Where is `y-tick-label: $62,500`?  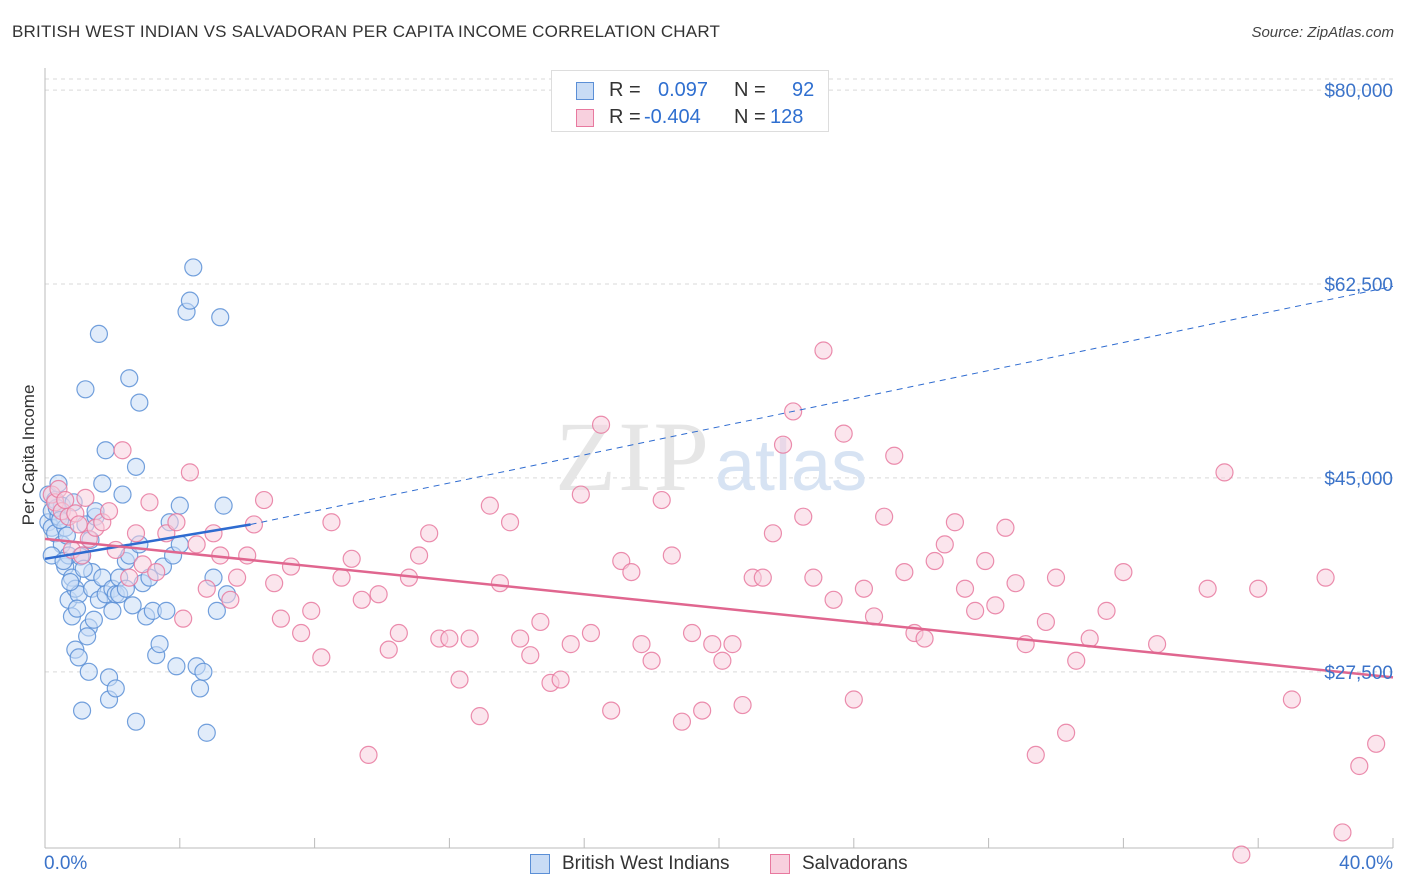
y-tick-label: $62,500 is located at coordinates (1358, 285).